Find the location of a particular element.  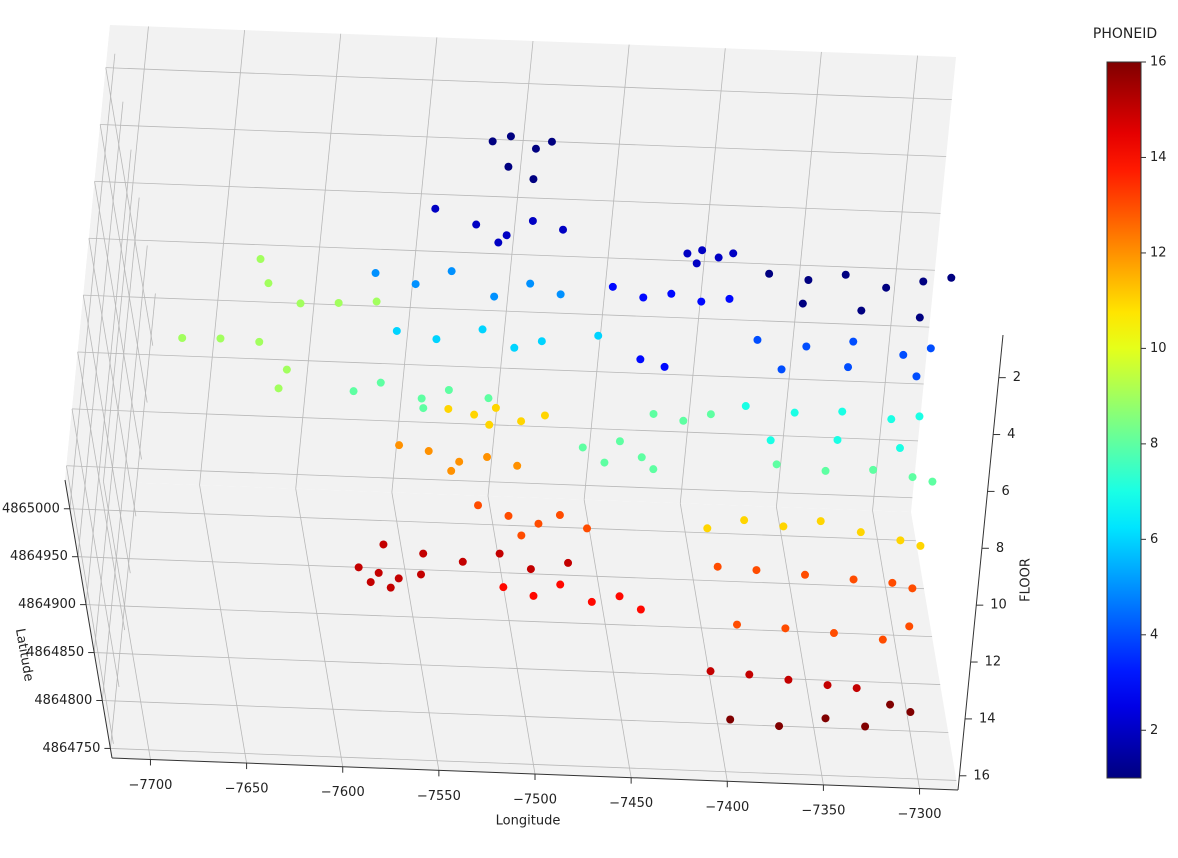

x-tick-label: −7650 is located at coordinates (247, 789).